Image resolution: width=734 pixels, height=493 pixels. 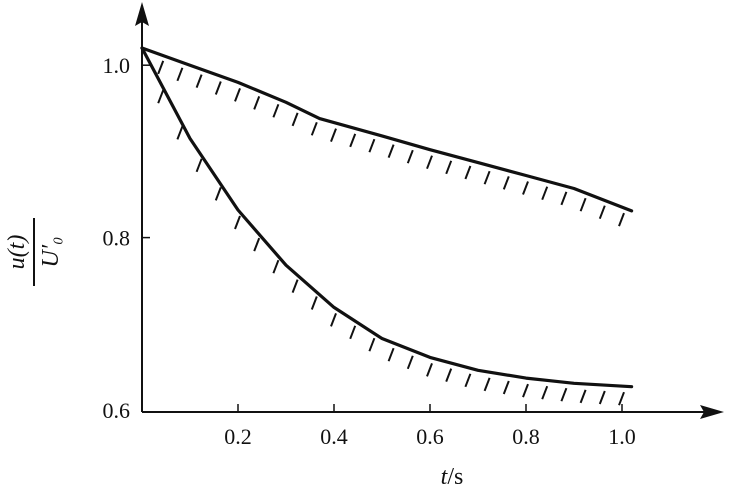 What do you see at coordinates (445, 477) in the screenshot?
I see `x-axis-variable: t` at bounding box center [445, 477].